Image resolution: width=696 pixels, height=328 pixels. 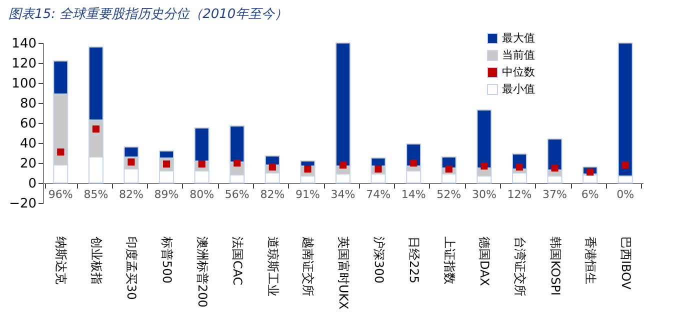 What do you see at coordinates (625, 263) in the screenshot?
I see `x-tick-label: 巴西IBOV` at bounding box center [625, 263].